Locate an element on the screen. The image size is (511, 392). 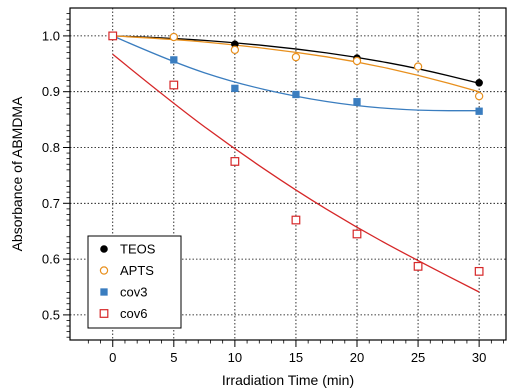
legend: TEOS APTS cov3 cov6 is located at coordinates (134, 282).